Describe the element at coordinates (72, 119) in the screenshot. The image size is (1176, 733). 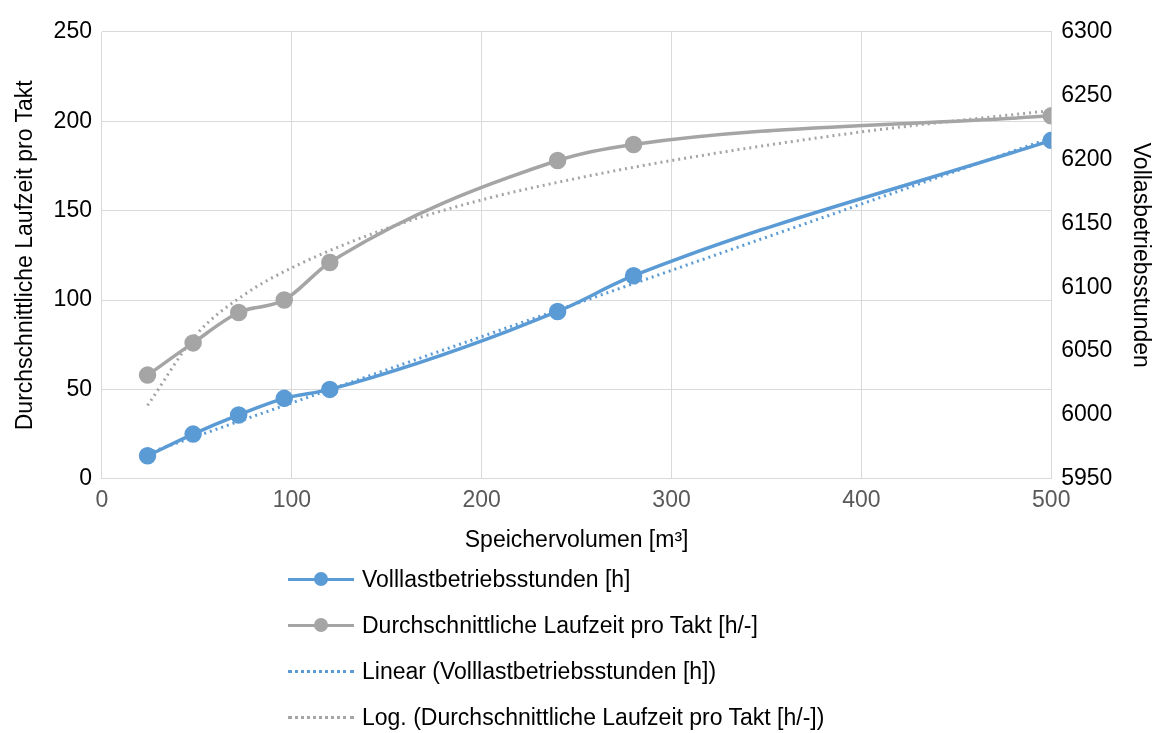
I see `y-tick-label: 200` at that location.